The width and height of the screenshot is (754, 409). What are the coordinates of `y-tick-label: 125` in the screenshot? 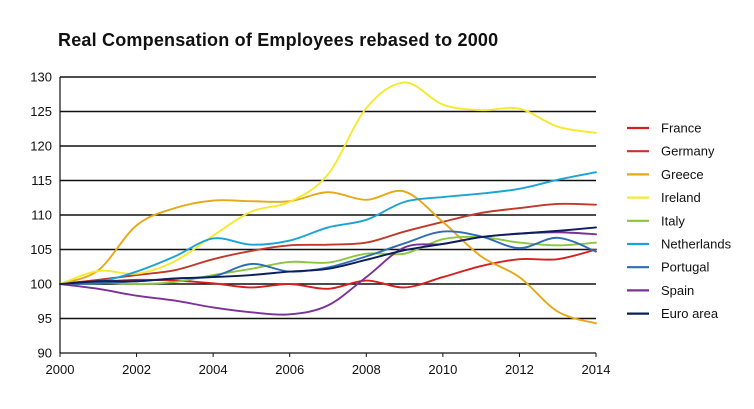 It's located at (41, 111).